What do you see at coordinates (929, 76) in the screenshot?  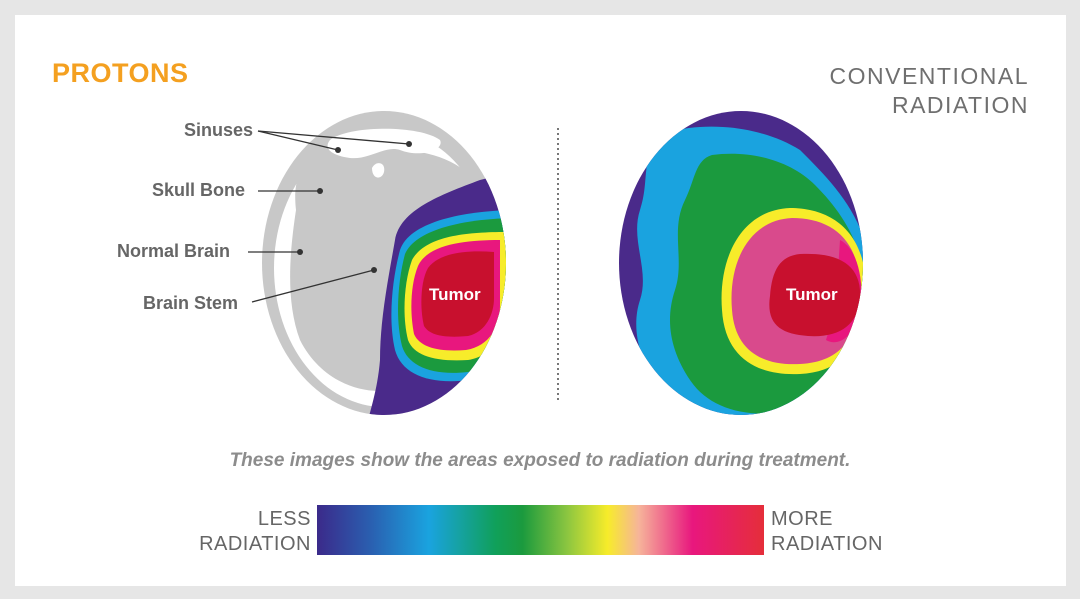 I see `conventional-title-line1: CONVENTIONAL` at bounding box center [929, 76].